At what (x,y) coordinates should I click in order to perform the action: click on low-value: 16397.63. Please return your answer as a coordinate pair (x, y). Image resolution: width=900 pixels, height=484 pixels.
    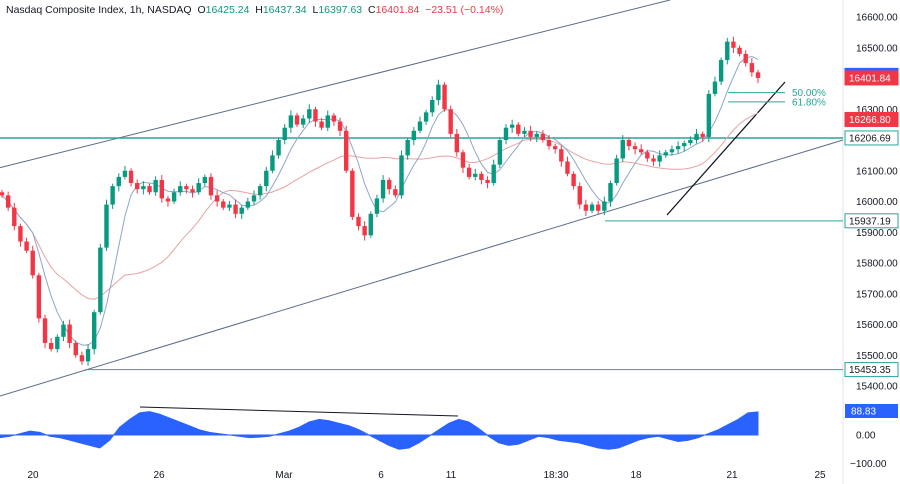
    Looking at the image, I should click on (340, 10).